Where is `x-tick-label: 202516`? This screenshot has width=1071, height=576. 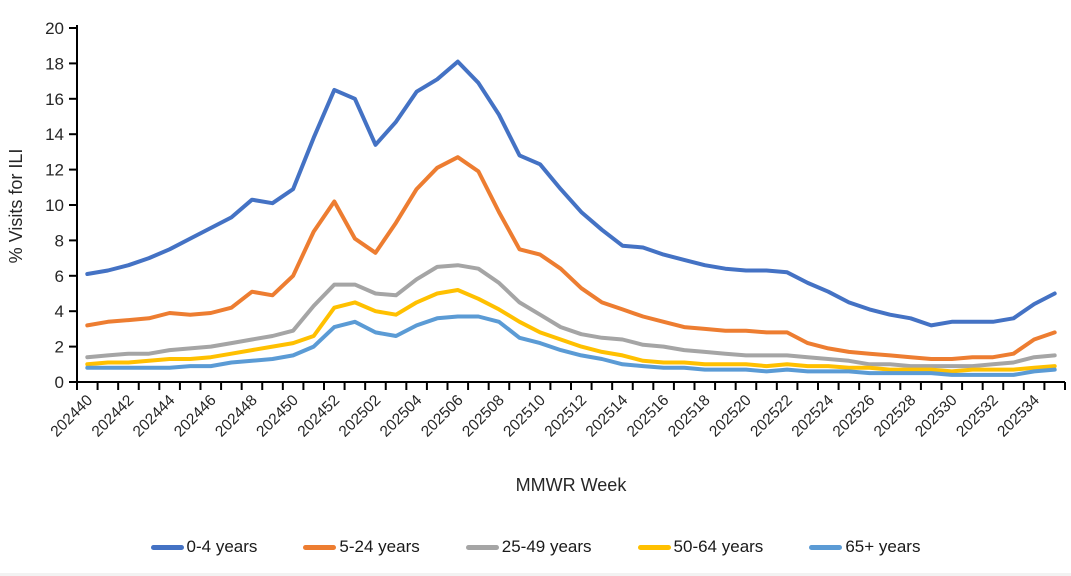
x-tick-label: 202516 is located at coordinates (648, 416).